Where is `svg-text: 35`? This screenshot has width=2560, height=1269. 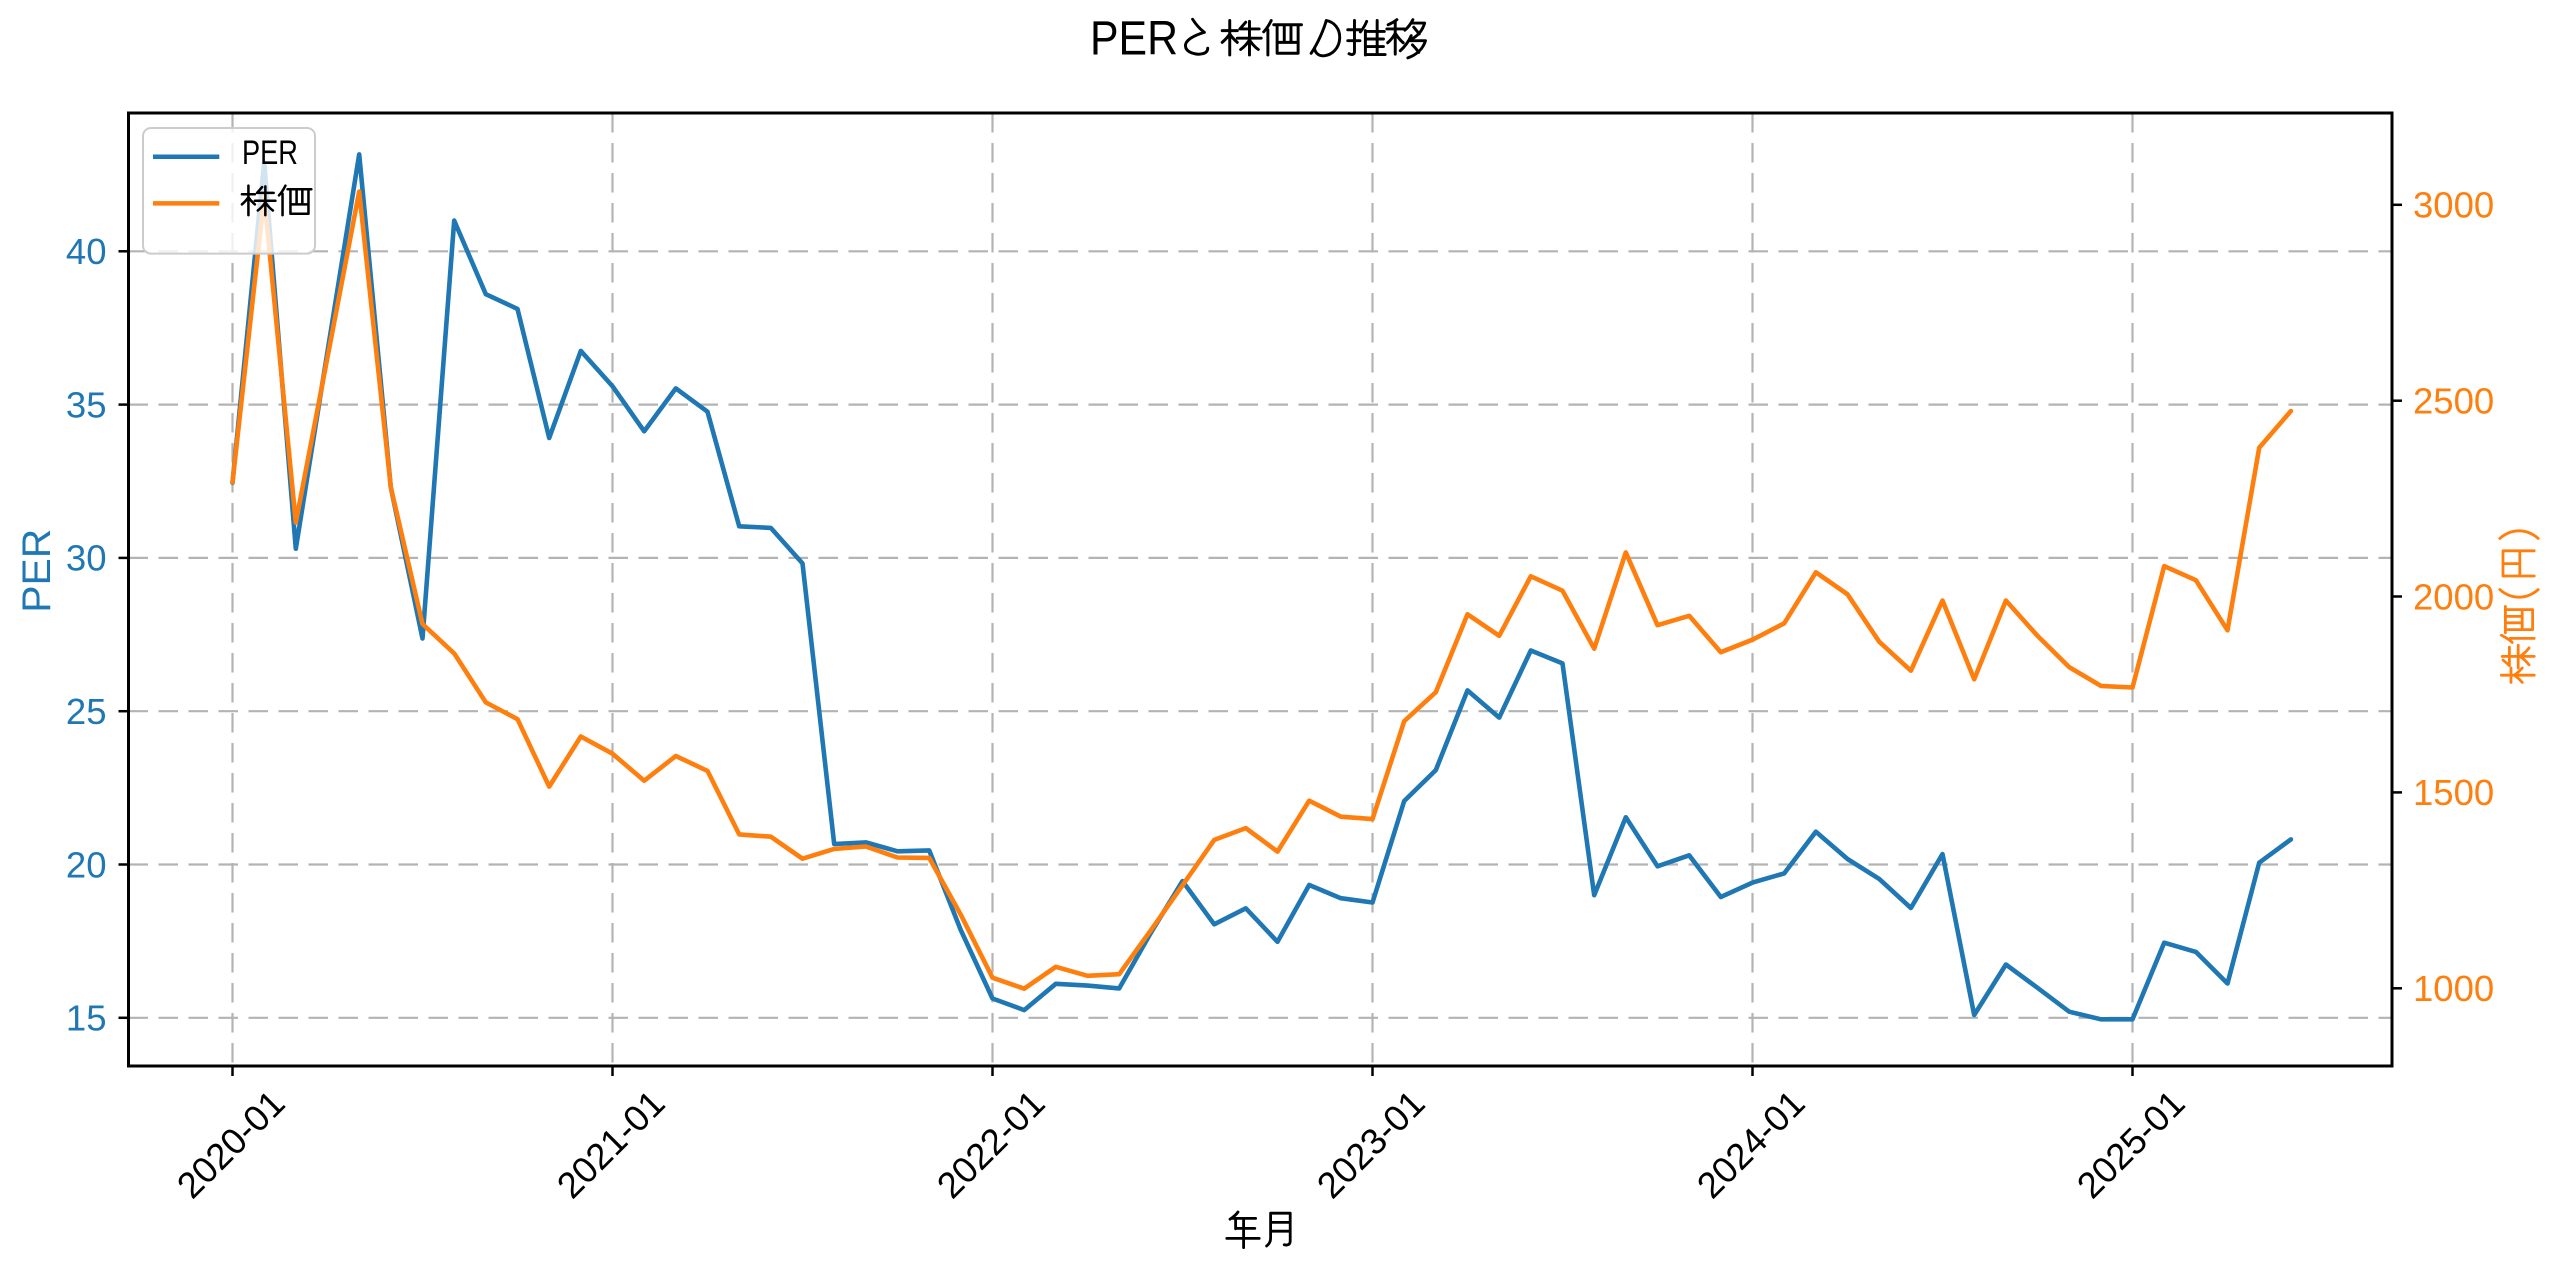 svg-text: 35 is located at coordinates (86, 404).